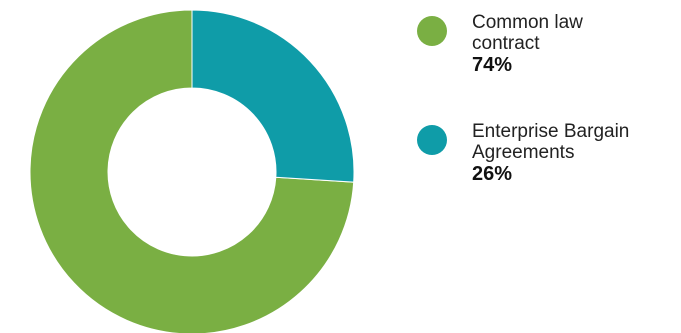 Image resolution: width=681 pixels, height=333 pixels. What do you see at coordinates (432, 140) in the screenshot?
I see `legend-swatch-eba` at bounding box center [432, 140].